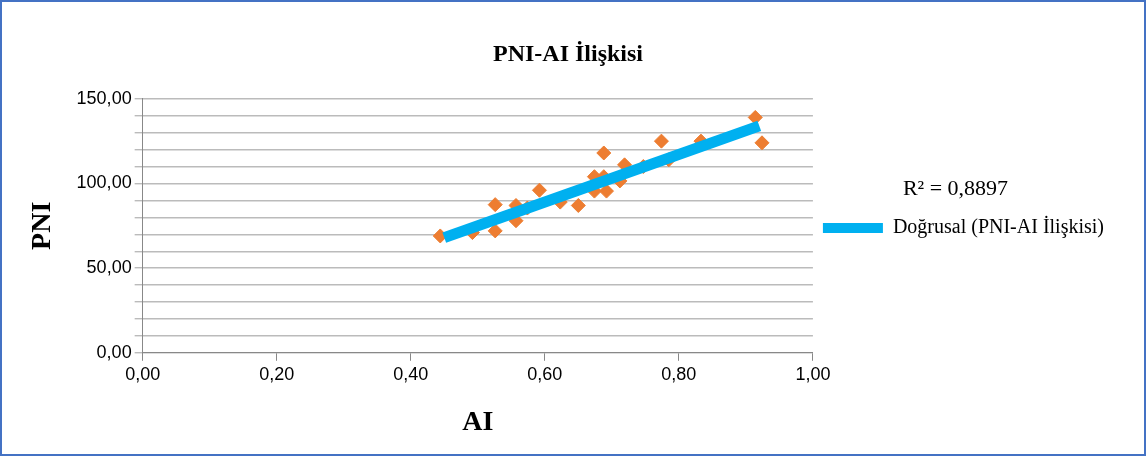  What do you see at coordinates (104, 182) in the screenshot?
I see `y-tick-label: 100,00` at bounding box center [104, 182].